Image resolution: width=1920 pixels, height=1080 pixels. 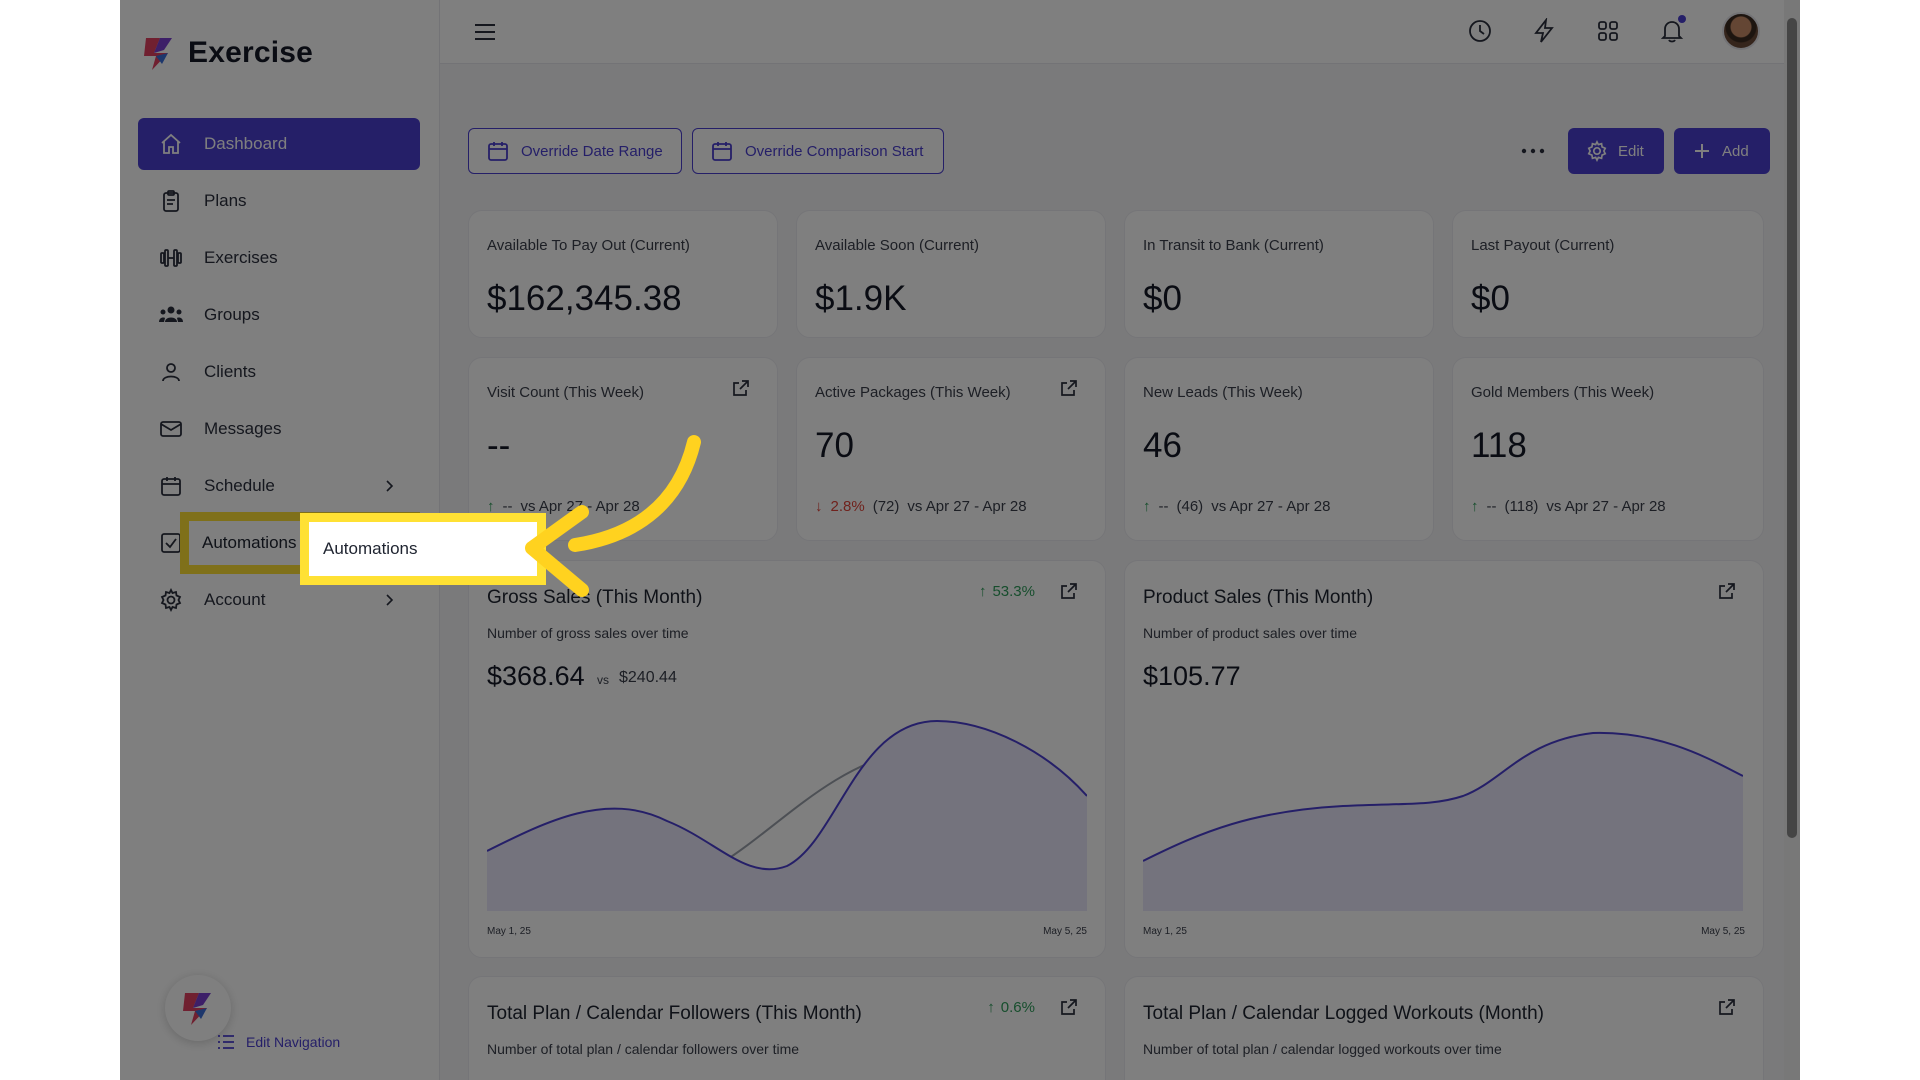 What do you see at coordinates (370, 548) in the screenshot?
I see `sidebar-item-label: Automations` at bounding box center [370, 548].